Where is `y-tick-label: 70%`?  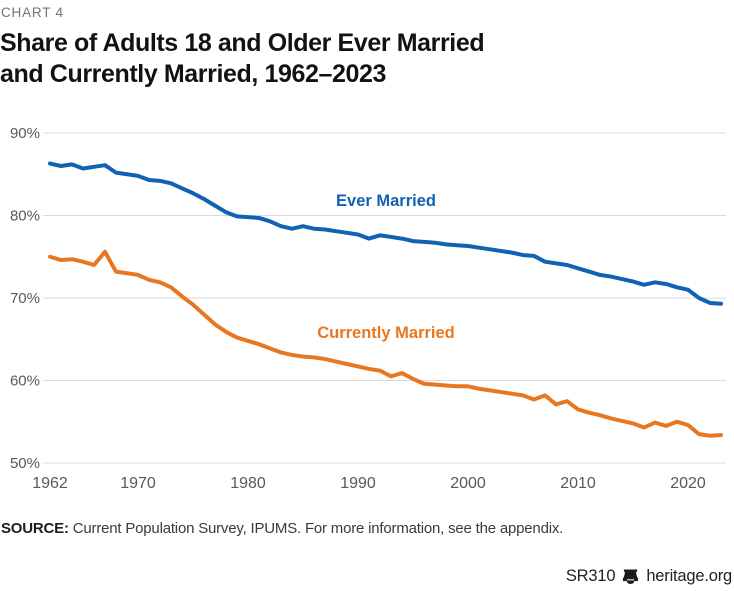
y-tick-label: 70% is located at coordinates (25, 298).